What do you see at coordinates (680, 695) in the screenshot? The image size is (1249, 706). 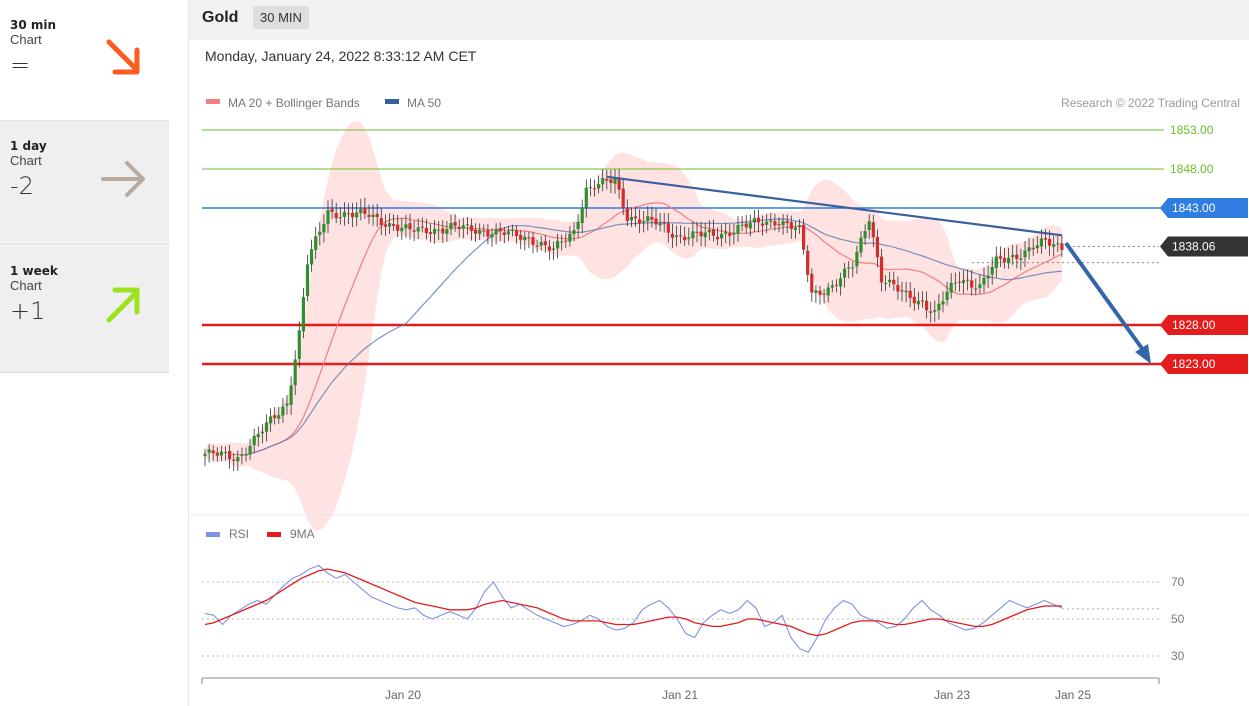 I see `x-tick-label: Jan 21` at bounding box center [680, 695].